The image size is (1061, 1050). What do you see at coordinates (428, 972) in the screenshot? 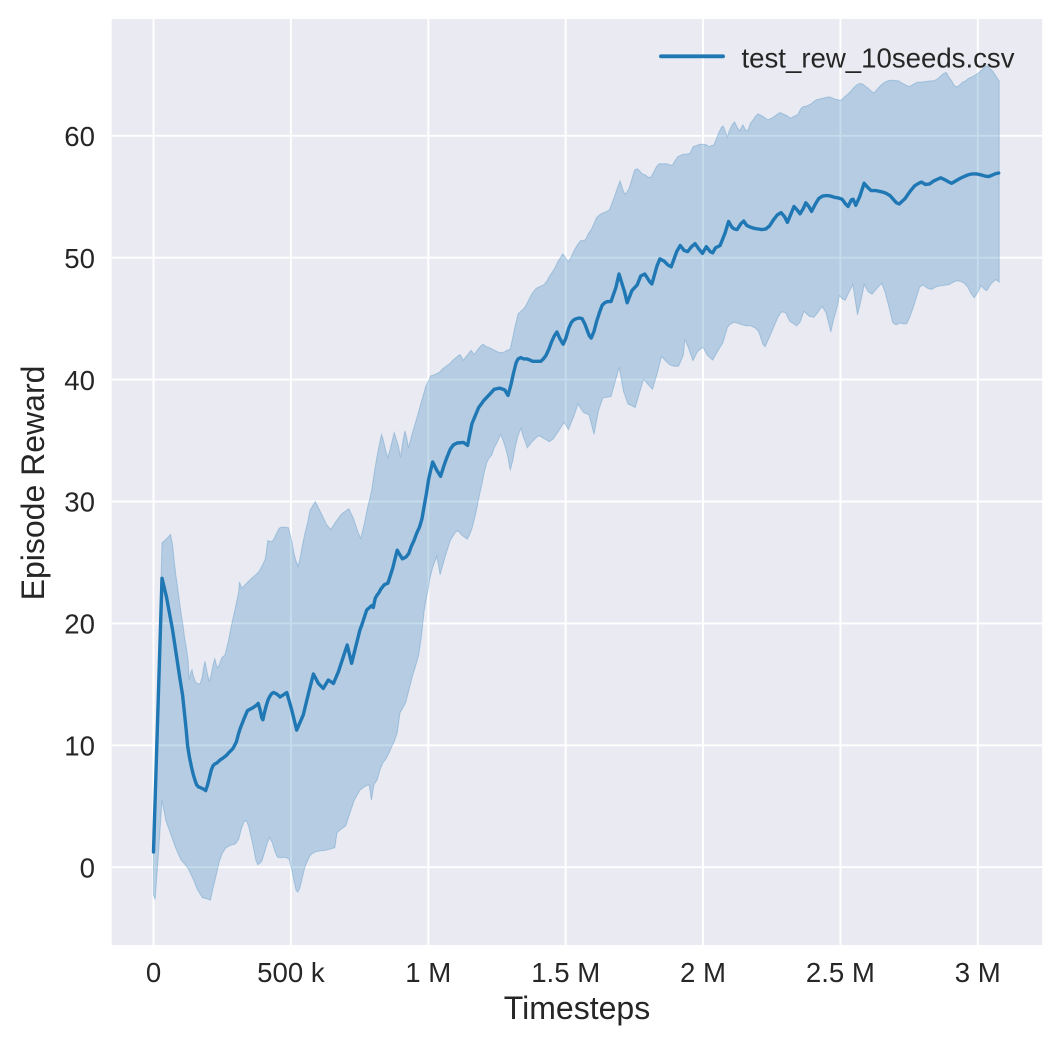
I see `svg-text: 1 M` at bounding box center [428, 972].